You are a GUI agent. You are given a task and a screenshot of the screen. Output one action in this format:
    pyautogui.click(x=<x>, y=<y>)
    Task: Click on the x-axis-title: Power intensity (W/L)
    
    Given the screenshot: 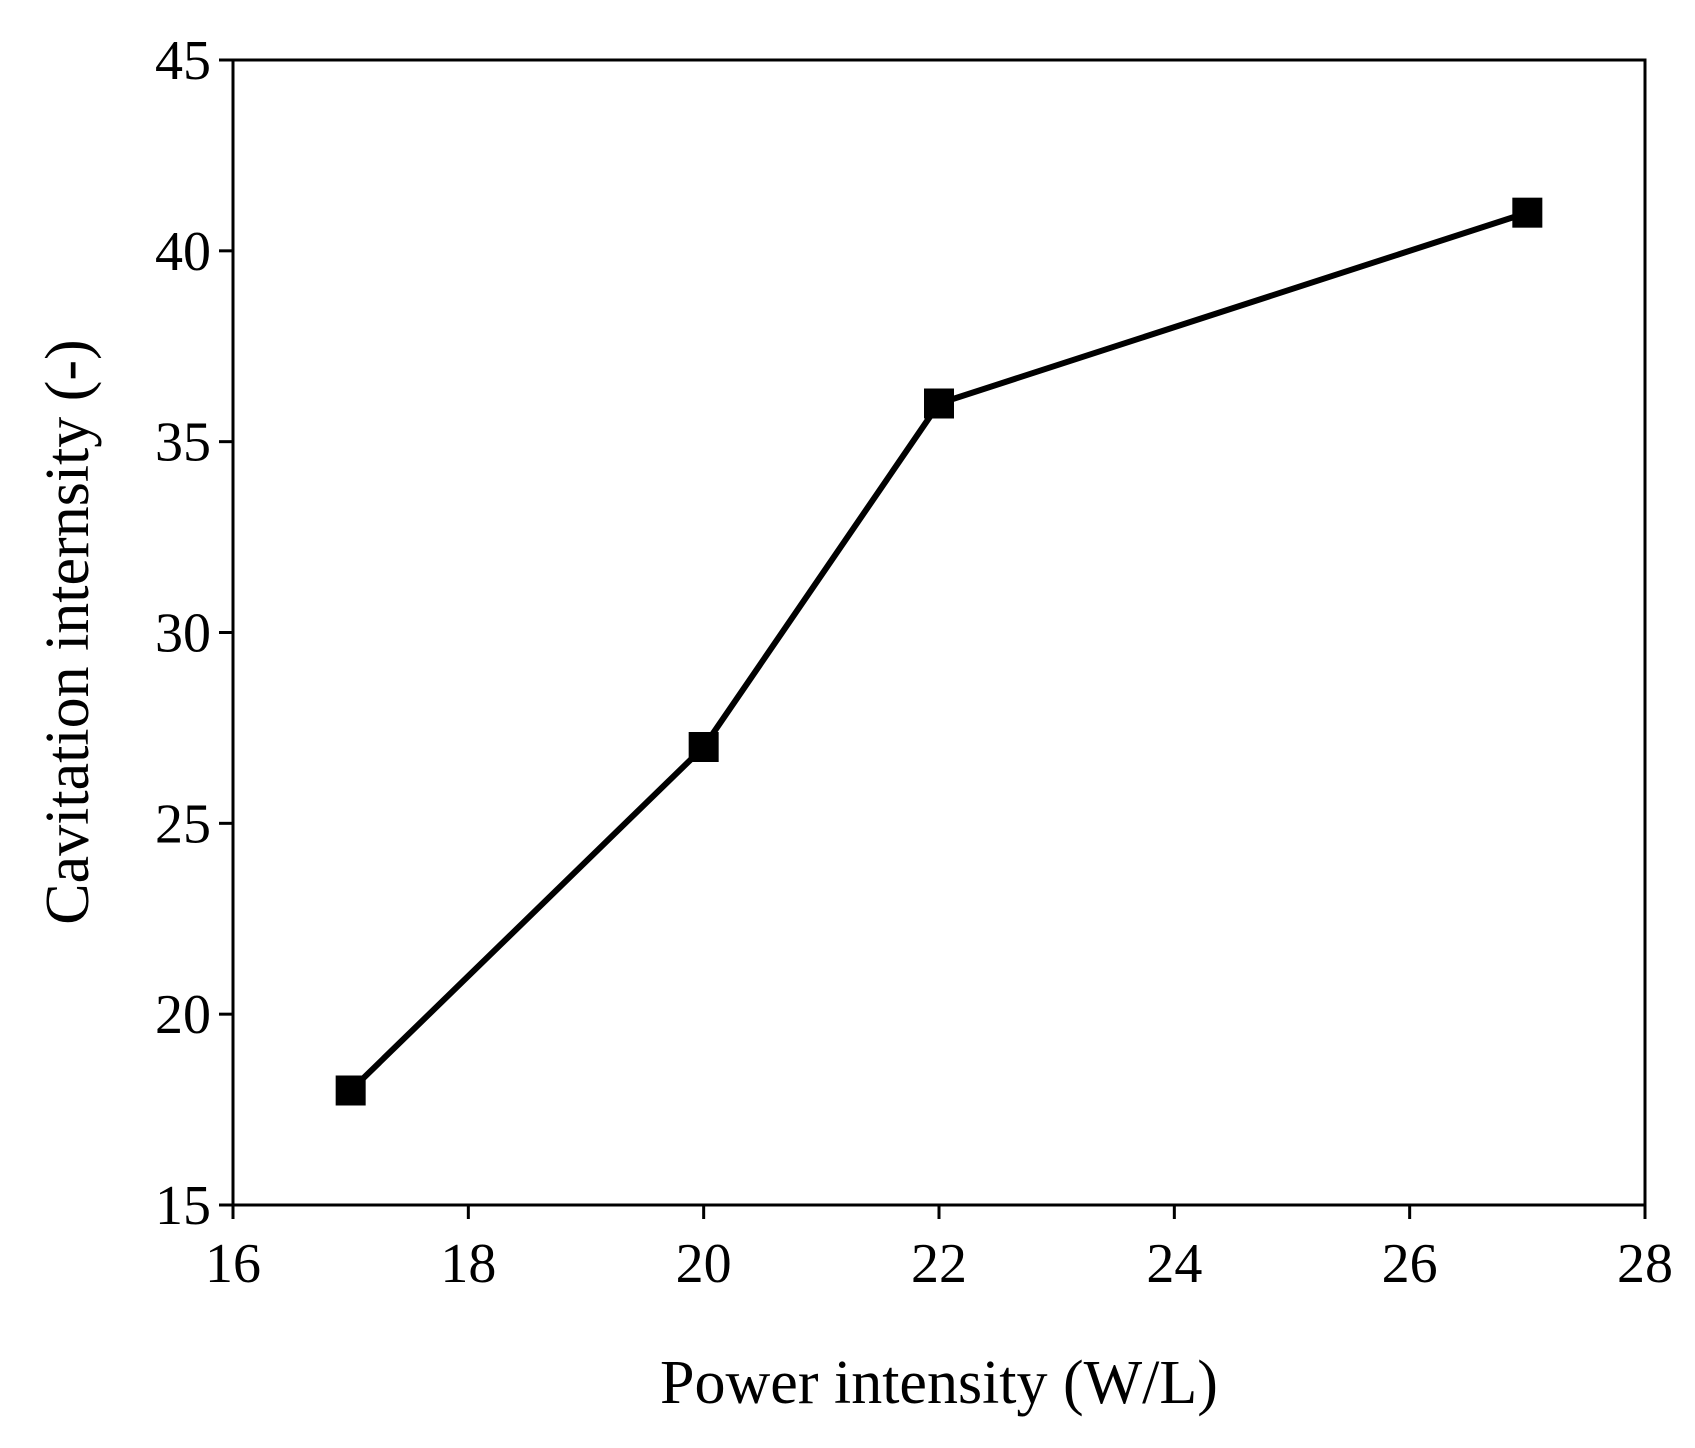 What is the action you would take?
    pyautogui.click(x=939, y=1383)
    